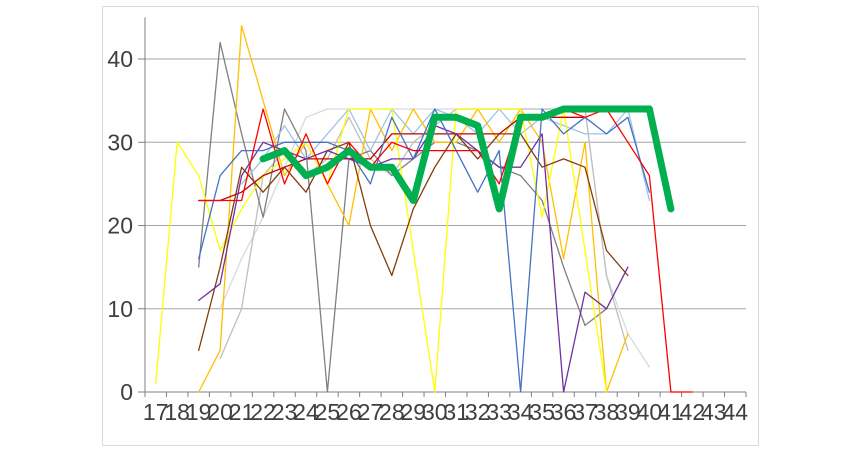 This screenshot has height=453, width=862. I want to click on x-tick-label: 30, so click(435, 412).